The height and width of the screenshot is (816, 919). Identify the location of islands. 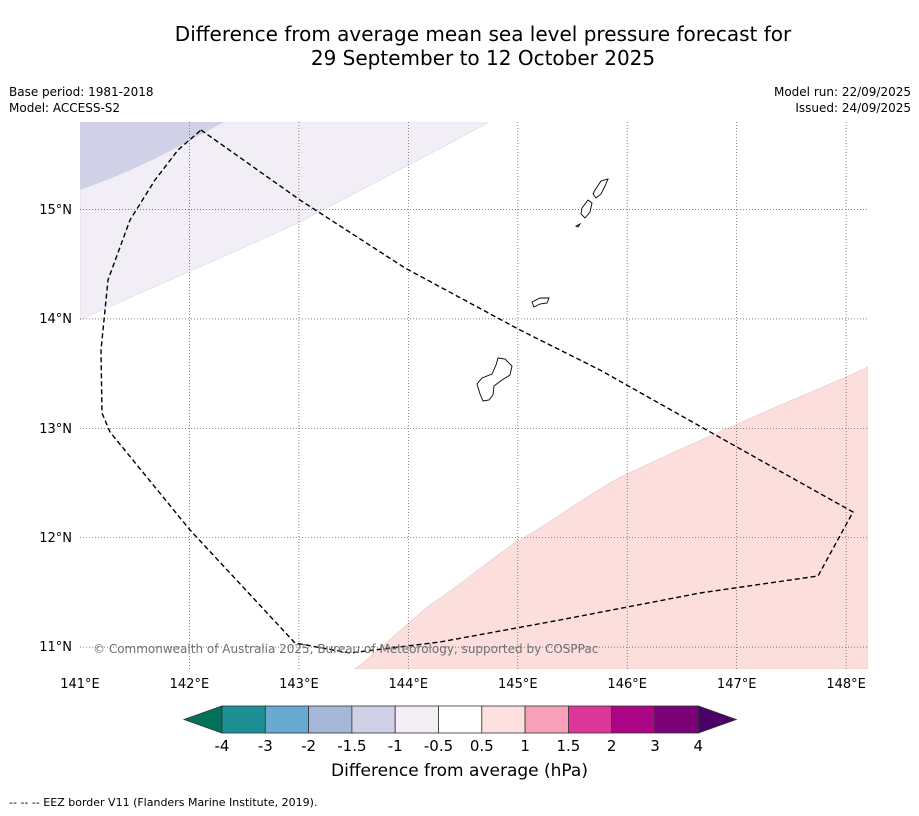
(542, 290).